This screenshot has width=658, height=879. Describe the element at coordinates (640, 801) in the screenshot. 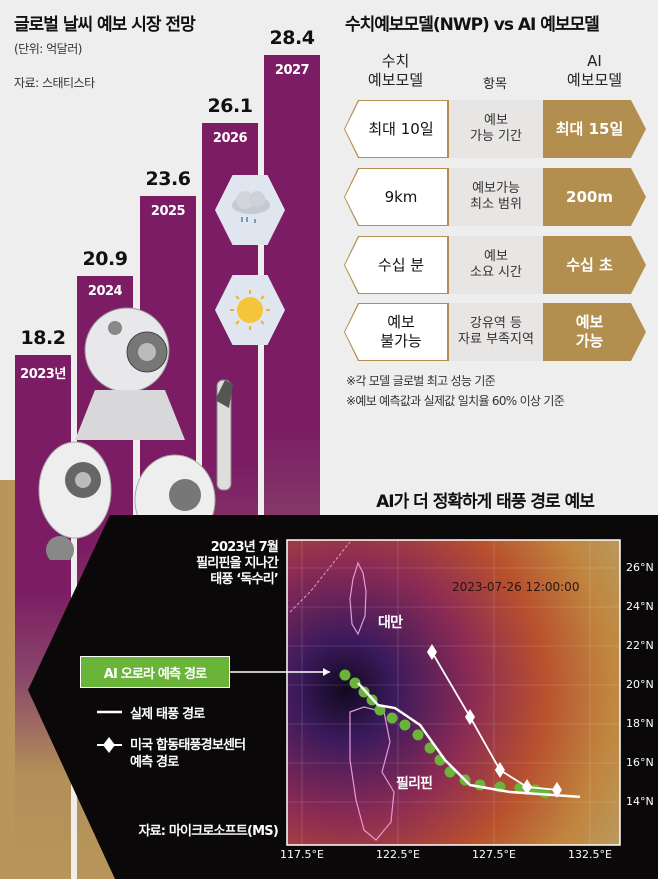

I see `lat-tick-label: 14°N` at that location.